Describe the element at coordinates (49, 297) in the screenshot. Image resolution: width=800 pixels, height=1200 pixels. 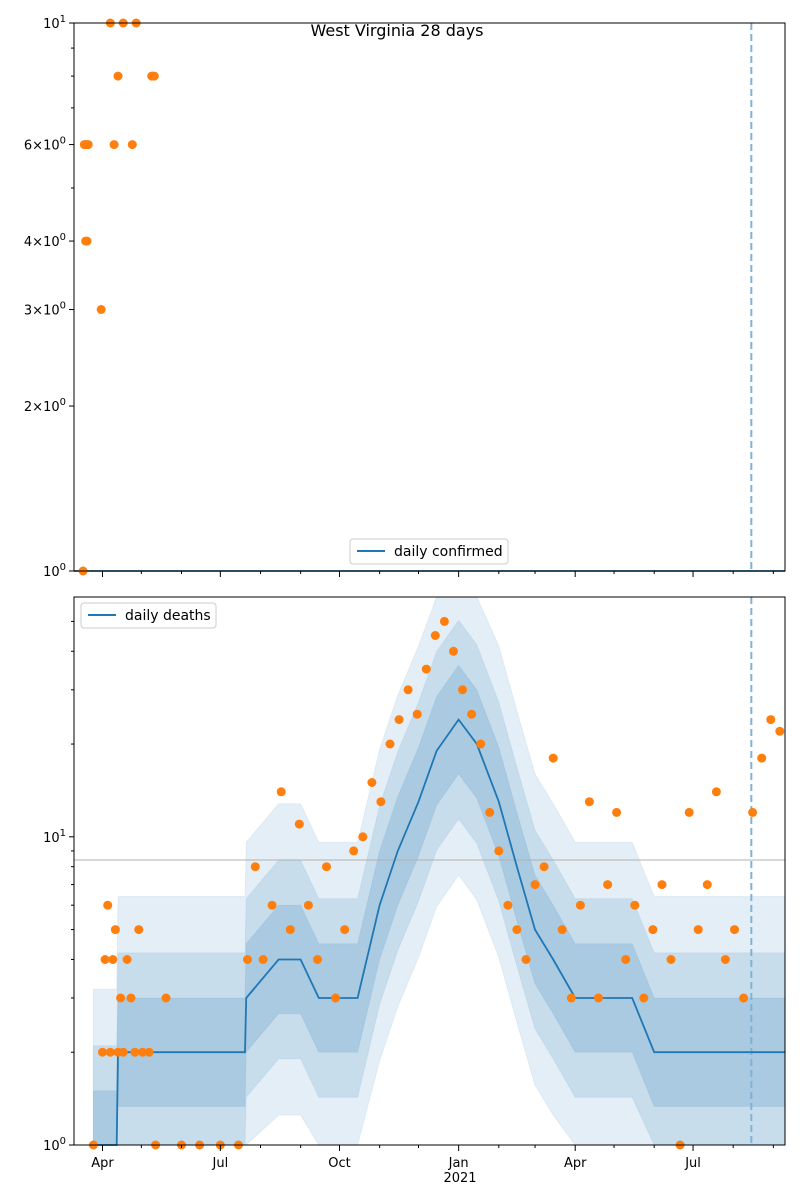
I see `confirmed-y-ticks: 10¹ 6×100 4×100 3×100 2×100 100` at that location.